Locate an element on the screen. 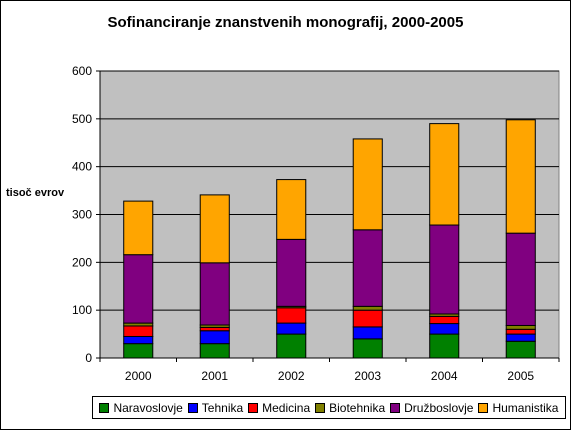  legend-label: Naravoslovje is located at coordinates (148, 407).